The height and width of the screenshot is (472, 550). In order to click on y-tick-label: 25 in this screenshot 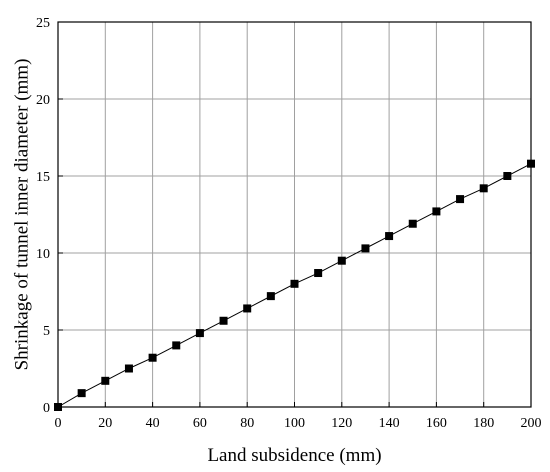, I will do `click(43, 23)`.